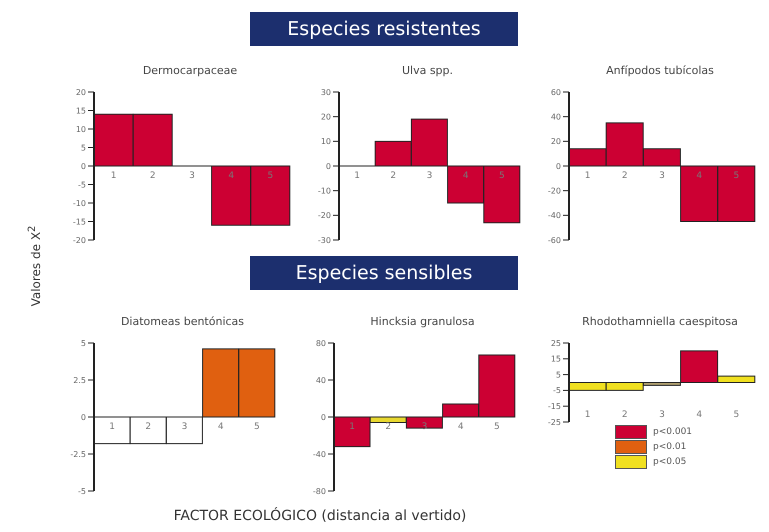 The height and width of the screenshot is (532, 769). Describe the element at coordinates (79, 380) in the screenshot. I see `y-tick-label: 2.5` at that location.